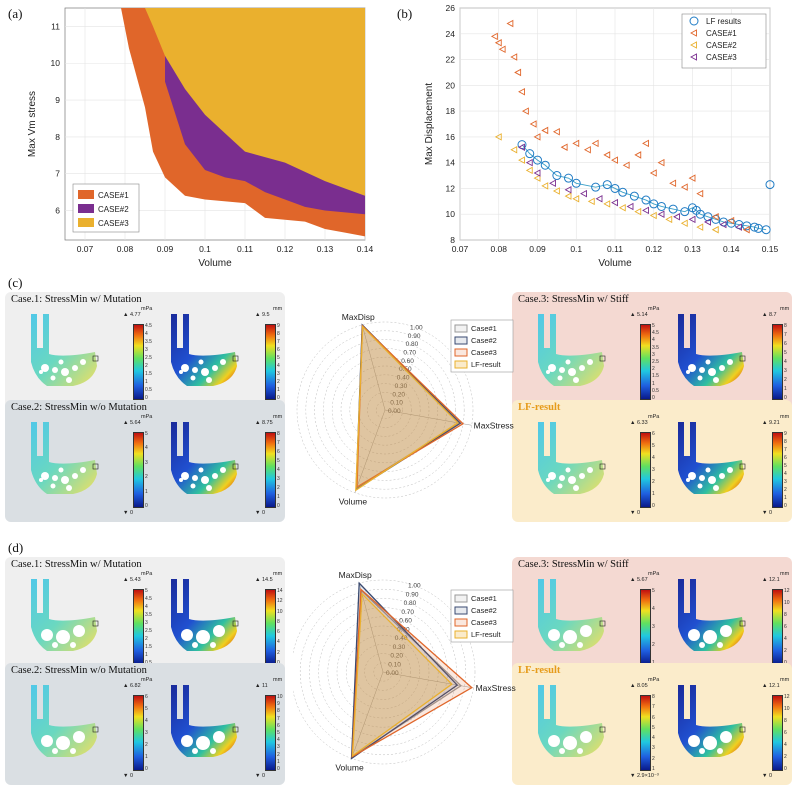 This screenshot has height=793, width=793. I want to click on disp-tick: 7, so click(785, 450).